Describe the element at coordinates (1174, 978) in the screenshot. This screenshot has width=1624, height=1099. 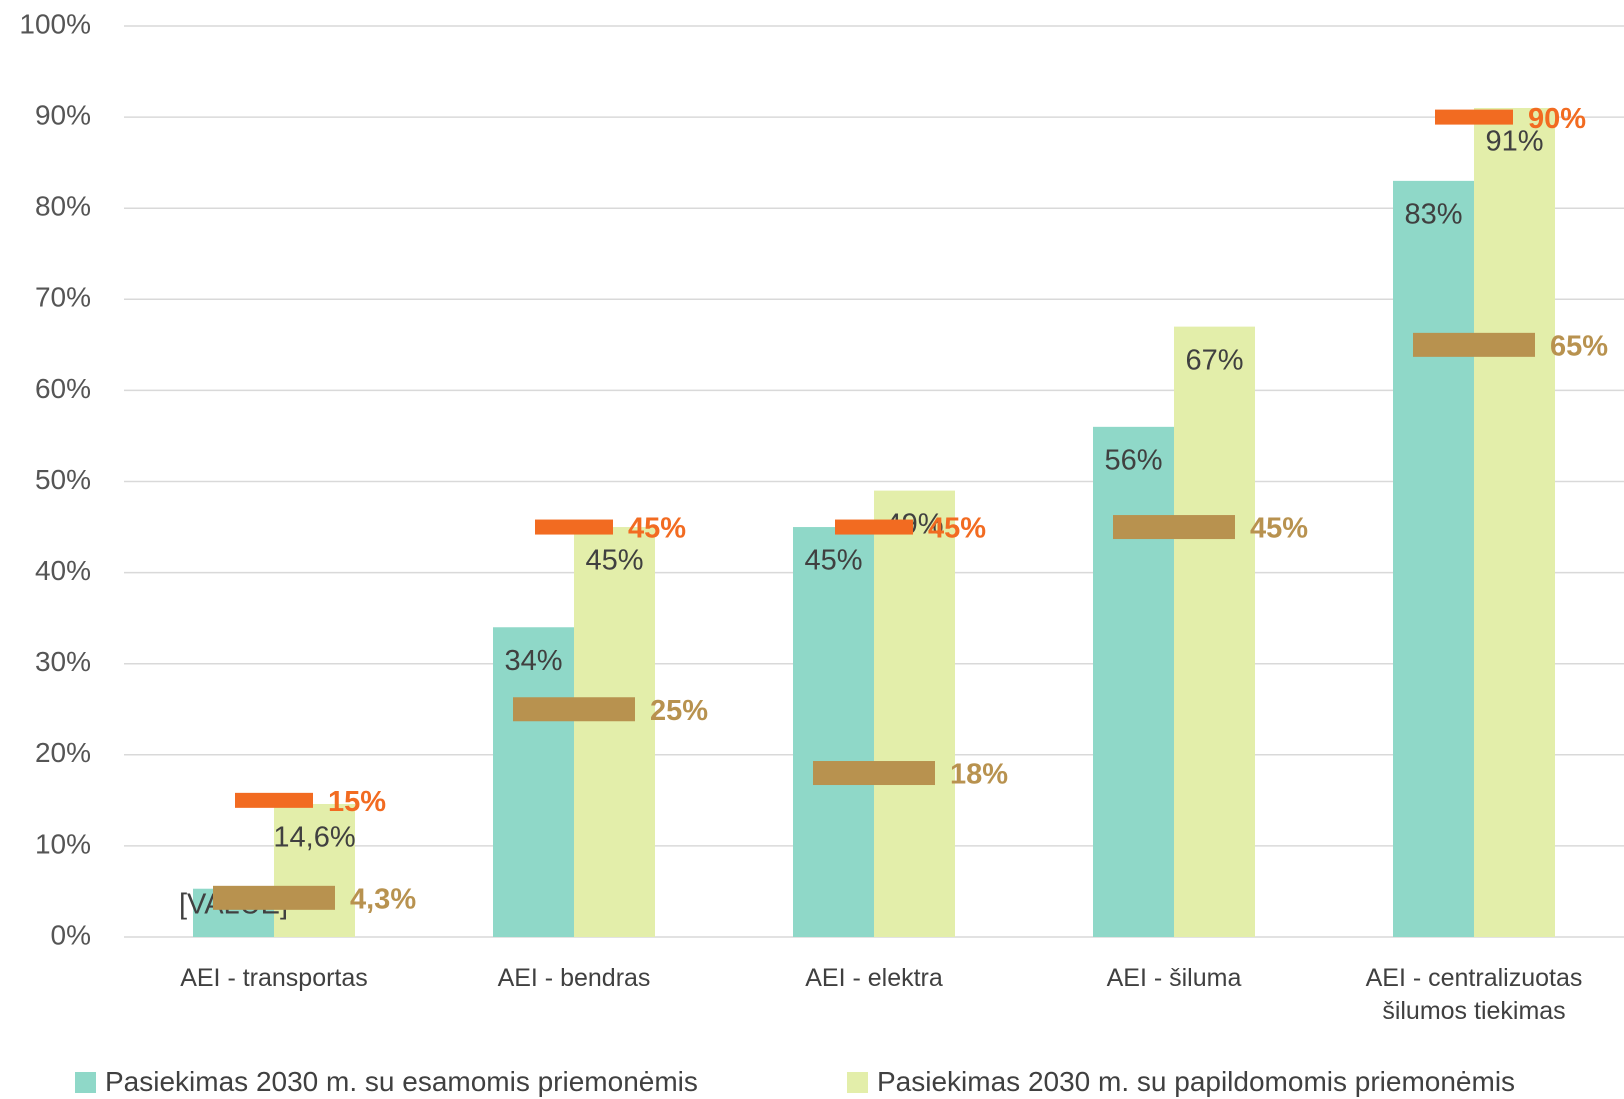
I see `x-tick-label: AEI - šiluma` at that location.